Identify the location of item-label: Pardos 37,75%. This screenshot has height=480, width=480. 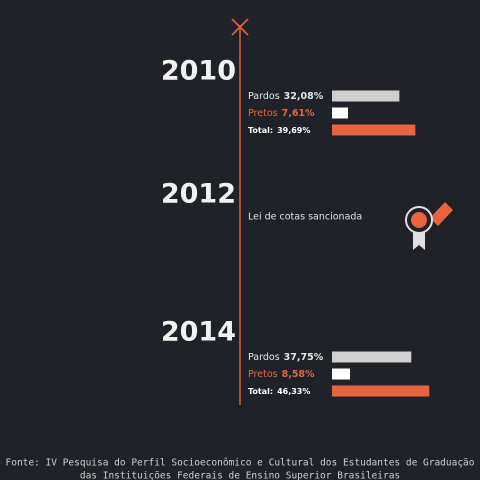
(286, 357).